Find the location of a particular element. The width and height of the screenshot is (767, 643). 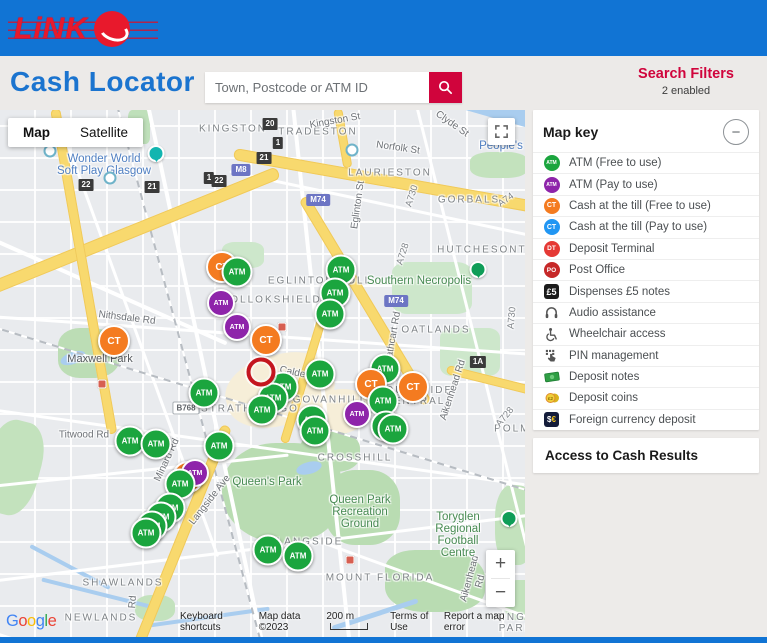

keyboard-shortcuts-link: Keyboard shortcuts is located at coordinates (201, 622).